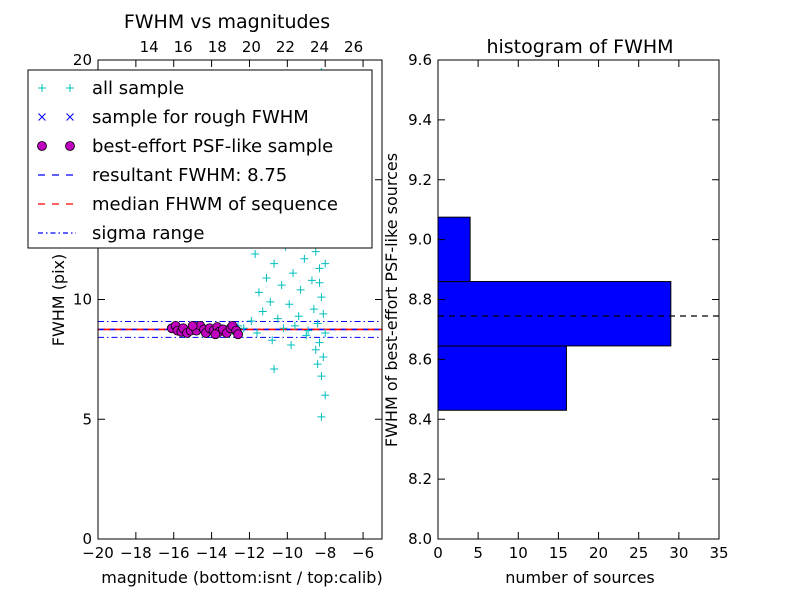 The width and height of the screenshot is (800, 600). I want to click on histogram-x-tick-label: 5, so click(478, 553).